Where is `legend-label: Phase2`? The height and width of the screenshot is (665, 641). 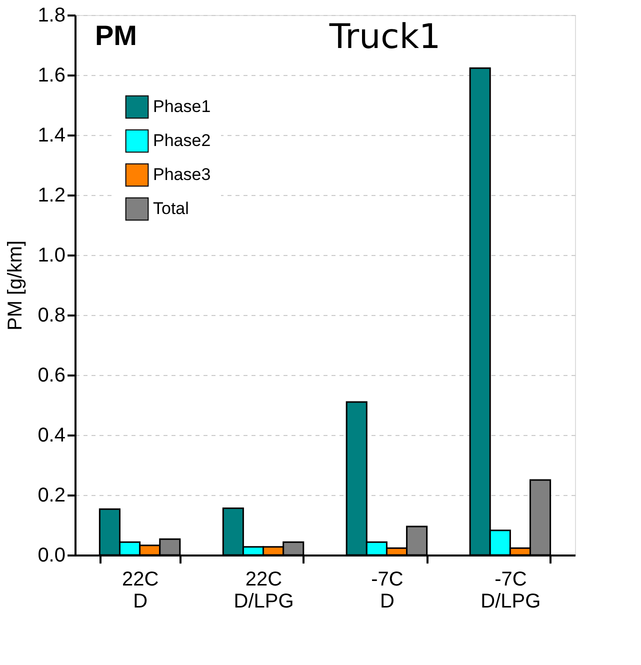
legend-label: Phase2 is located at coordinates (182, 140).